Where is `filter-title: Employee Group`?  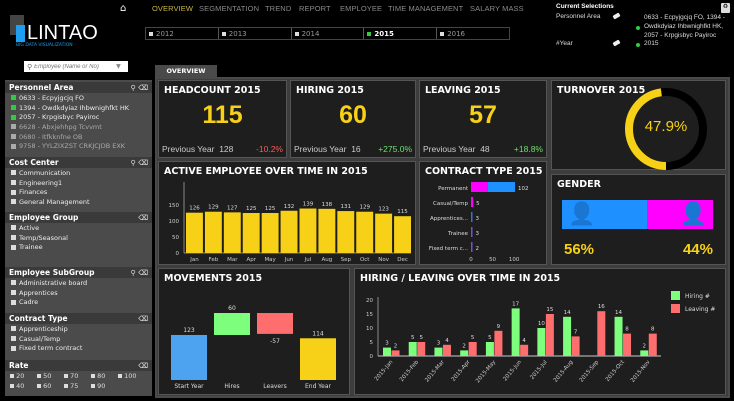
filter-title: Employee Group is located at coordinates (44, 217).